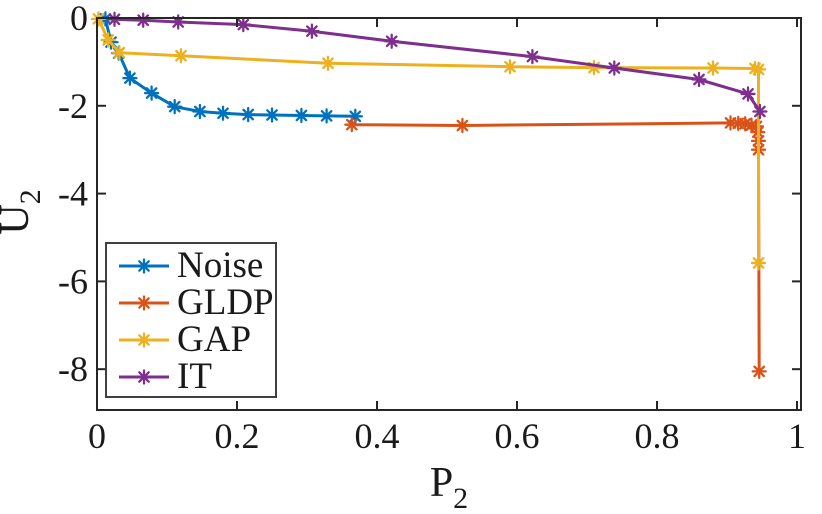 Image resolution: width=822 pixels, height=514 pixels. What do you see at coordinates (79, 19) in the screenshot?
I see `y-tick-label: 0` at bounding box center [79, 19].